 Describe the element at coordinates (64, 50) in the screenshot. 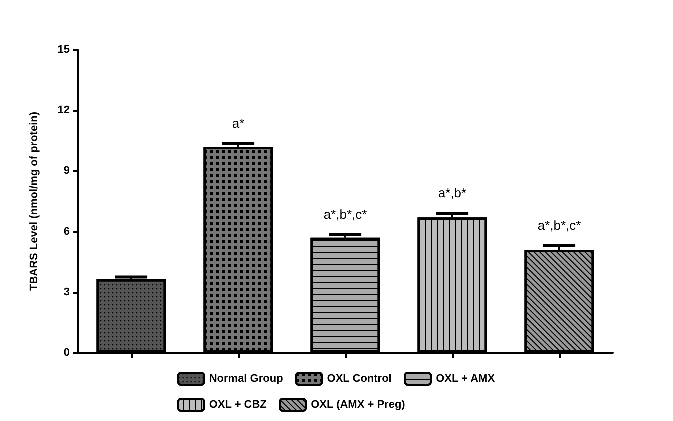

I see `y-tick-label: 15` at that location.